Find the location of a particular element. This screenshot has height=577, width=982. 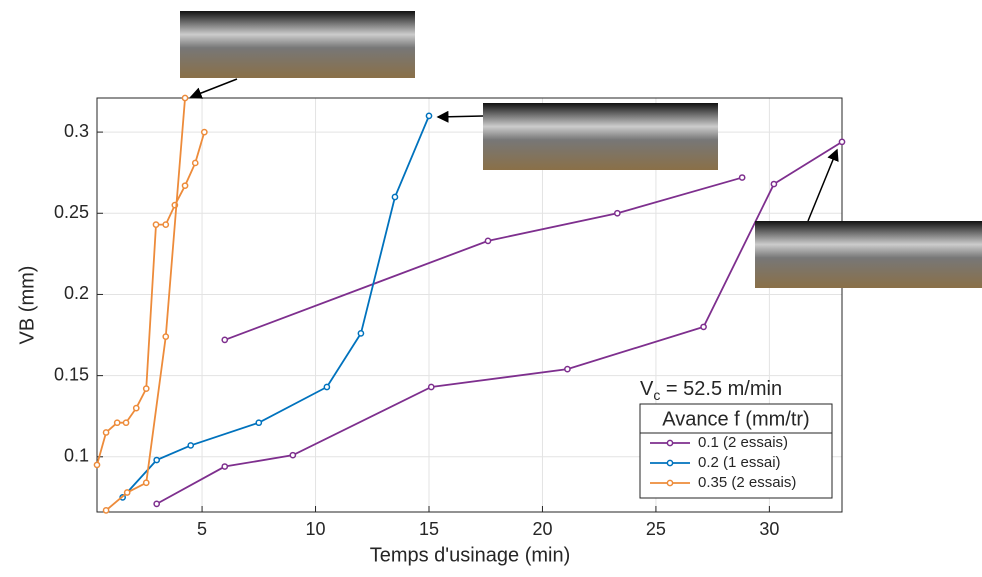

y-tick-label: 0.2 is located at coordinates (76, 293).